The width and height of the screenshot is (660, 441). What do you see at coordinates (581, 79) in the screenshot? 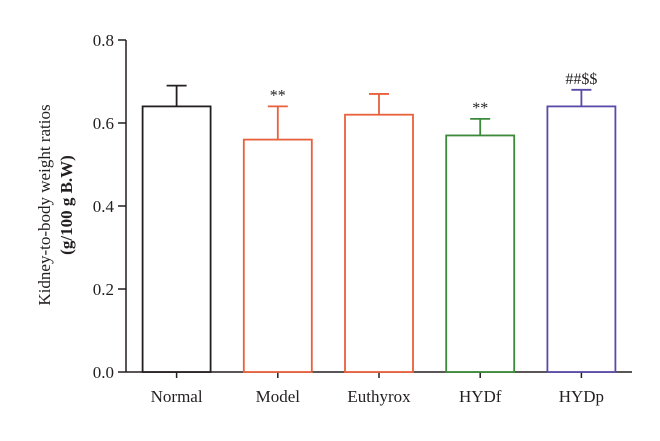
I see `significance-label-hydp: ##$$` at bounding box center [581, 79].